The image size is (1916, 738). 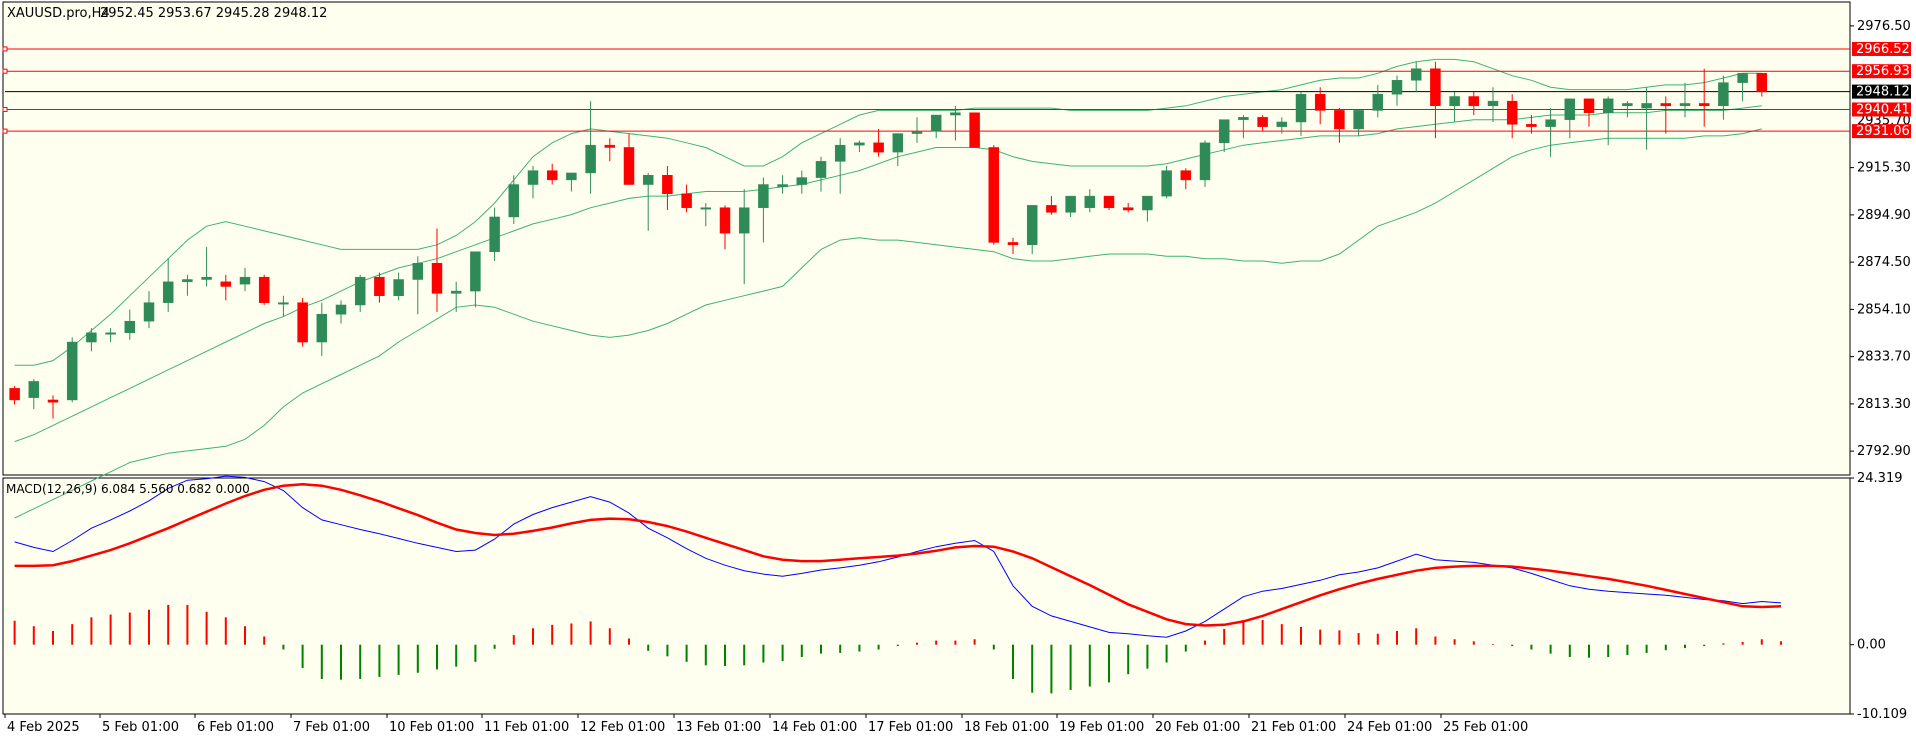 What do you see at coordinates (622, 727) in the screenshot?
I see `time-tick-label: 12 Feb 01:00` at bounding box center [622, 727].